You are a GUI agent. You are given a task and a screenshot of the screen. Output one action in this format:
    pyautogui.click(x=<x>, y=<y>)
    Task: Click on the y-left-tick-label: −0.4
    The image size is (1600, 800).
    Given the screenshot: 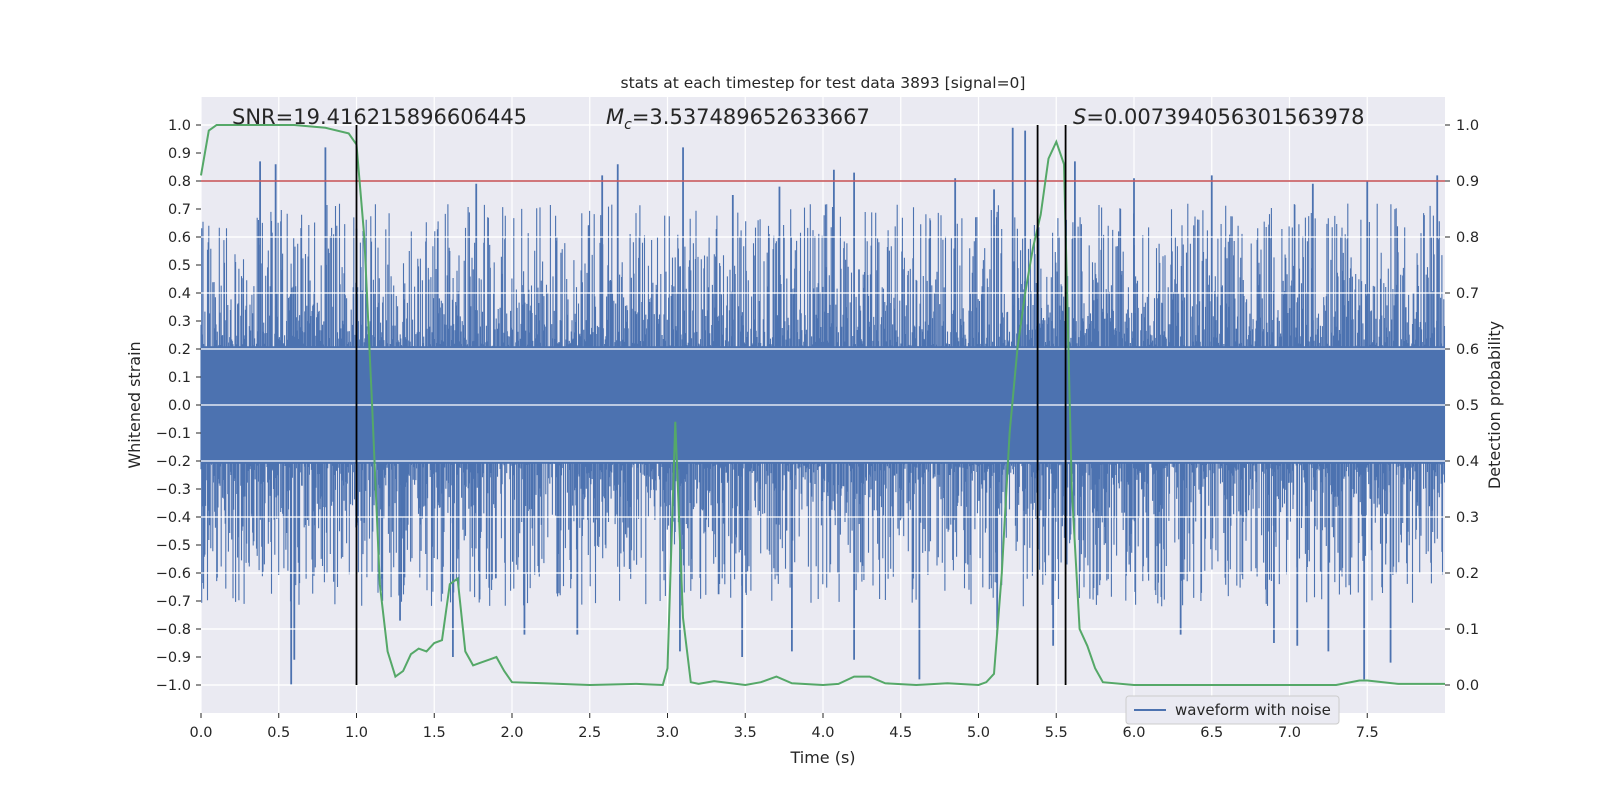 What is the action you would take?
    pyautogui.click(x=173, y=518)
    